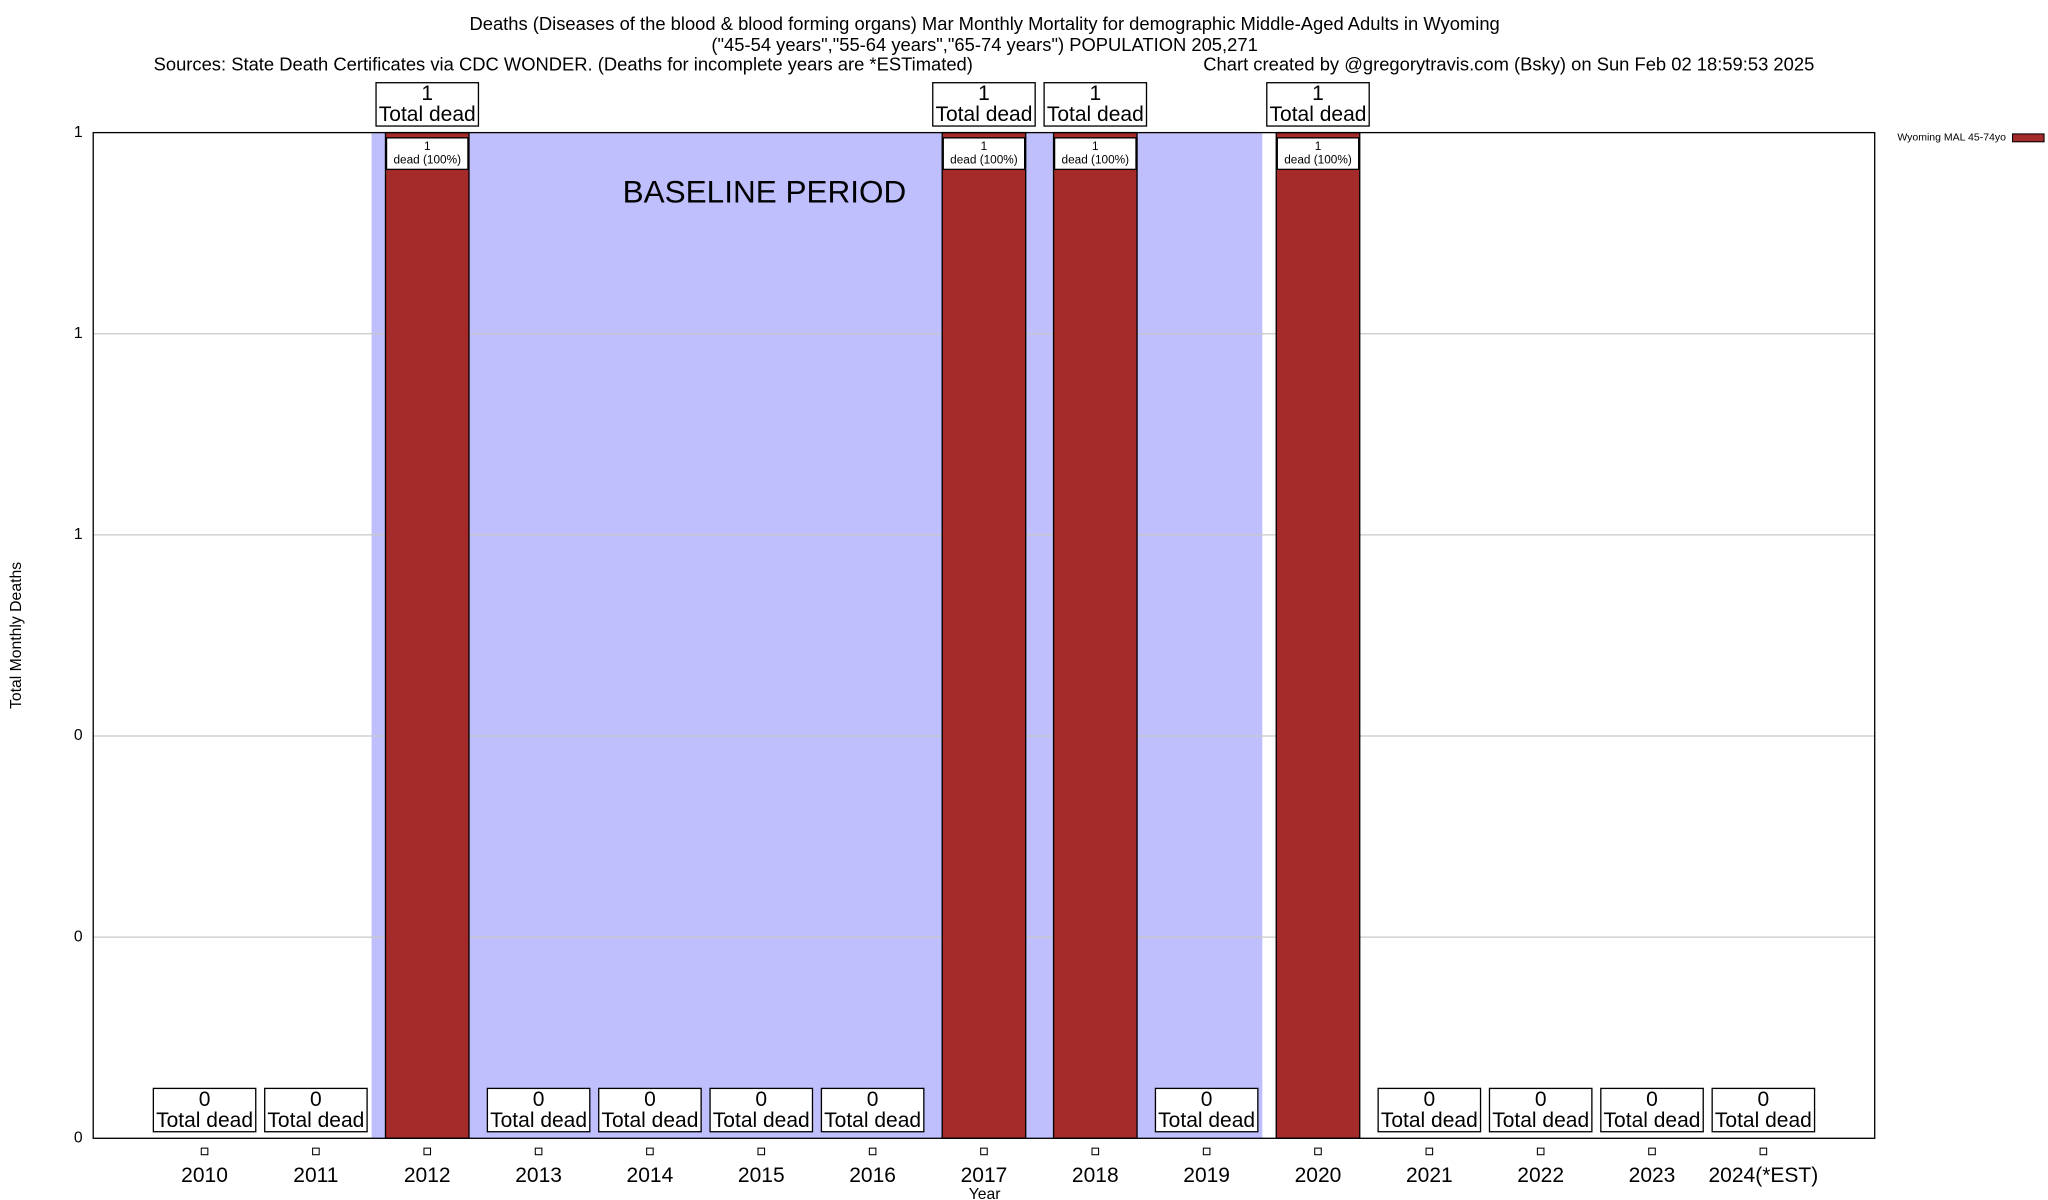 The image size is (2048, 1200). Describe the element at coordinates (1095, 1175) in the screenshot. I see `x-tick-label: 2018` at that location.